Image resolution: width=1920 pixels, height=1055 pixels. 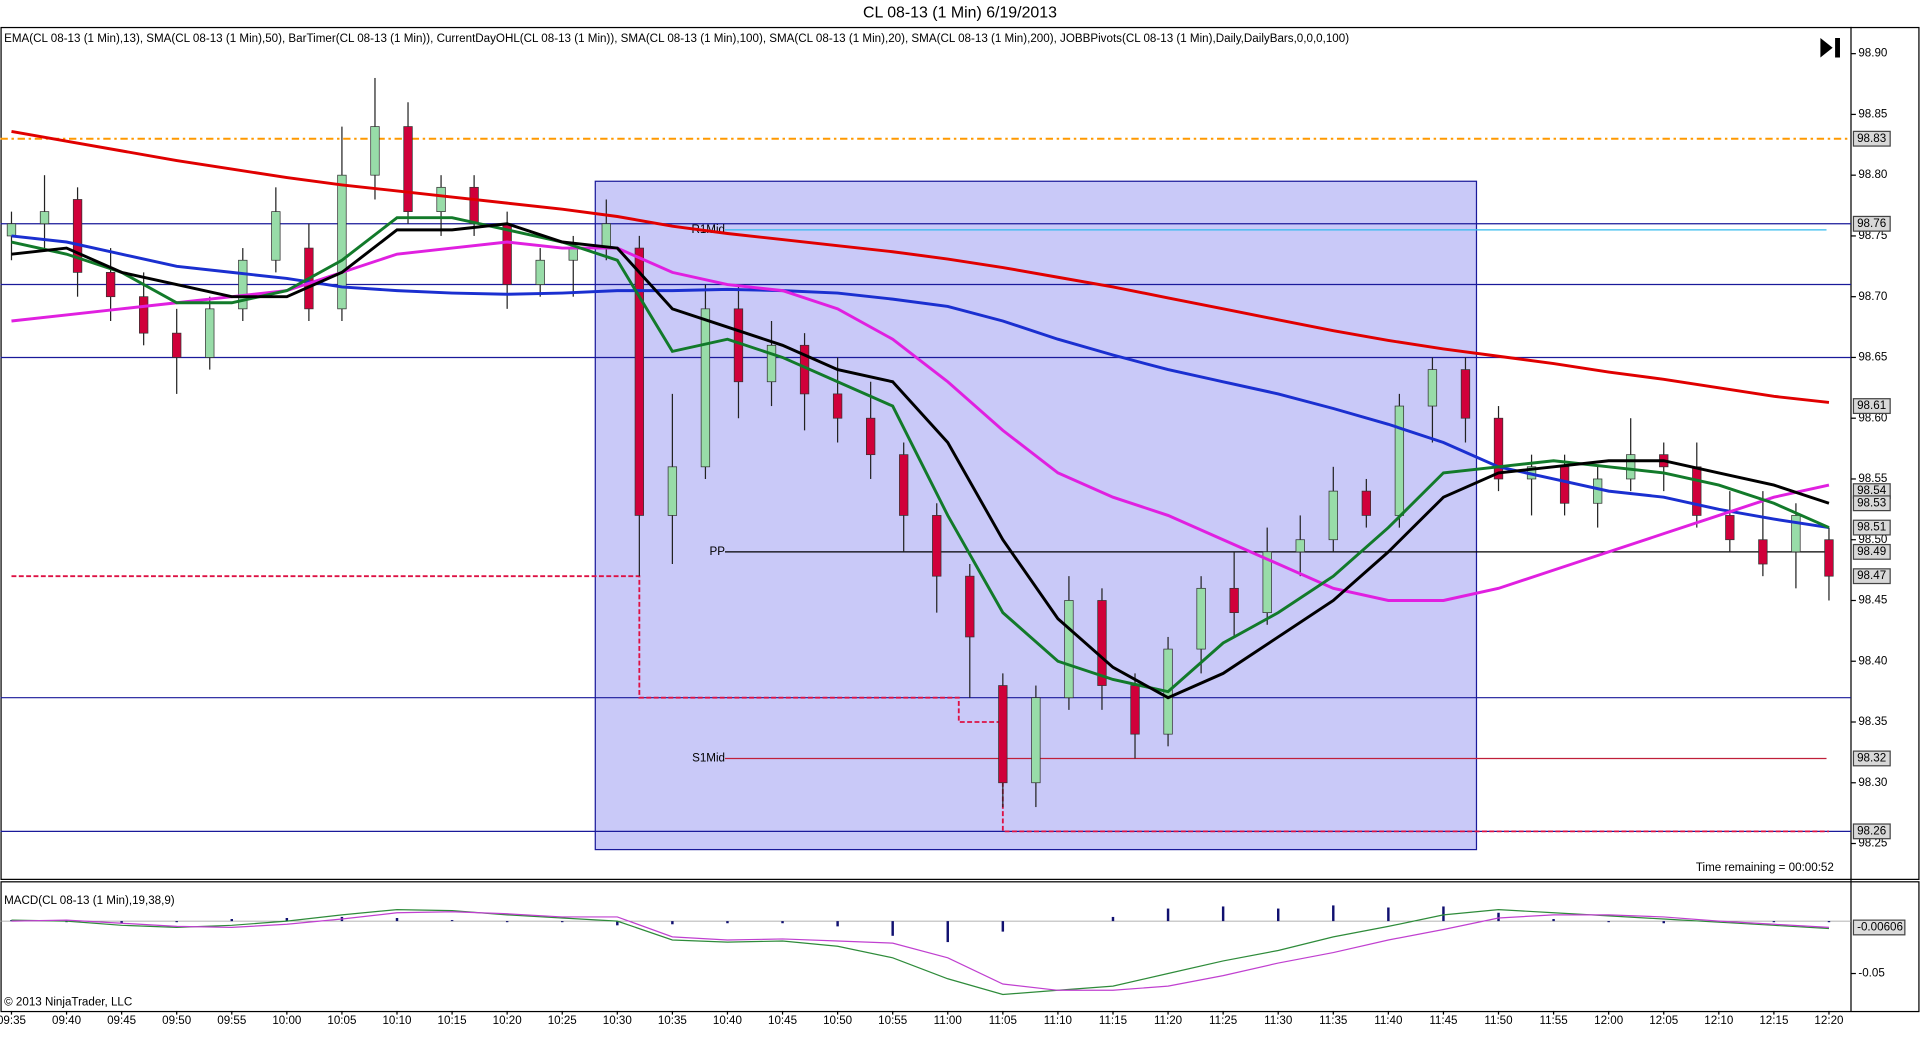 What do you see at coordinates (1553, 1020) in the screenshot?
I see `x-tick-label: 11:55` at bounding box center [1553, 1020].